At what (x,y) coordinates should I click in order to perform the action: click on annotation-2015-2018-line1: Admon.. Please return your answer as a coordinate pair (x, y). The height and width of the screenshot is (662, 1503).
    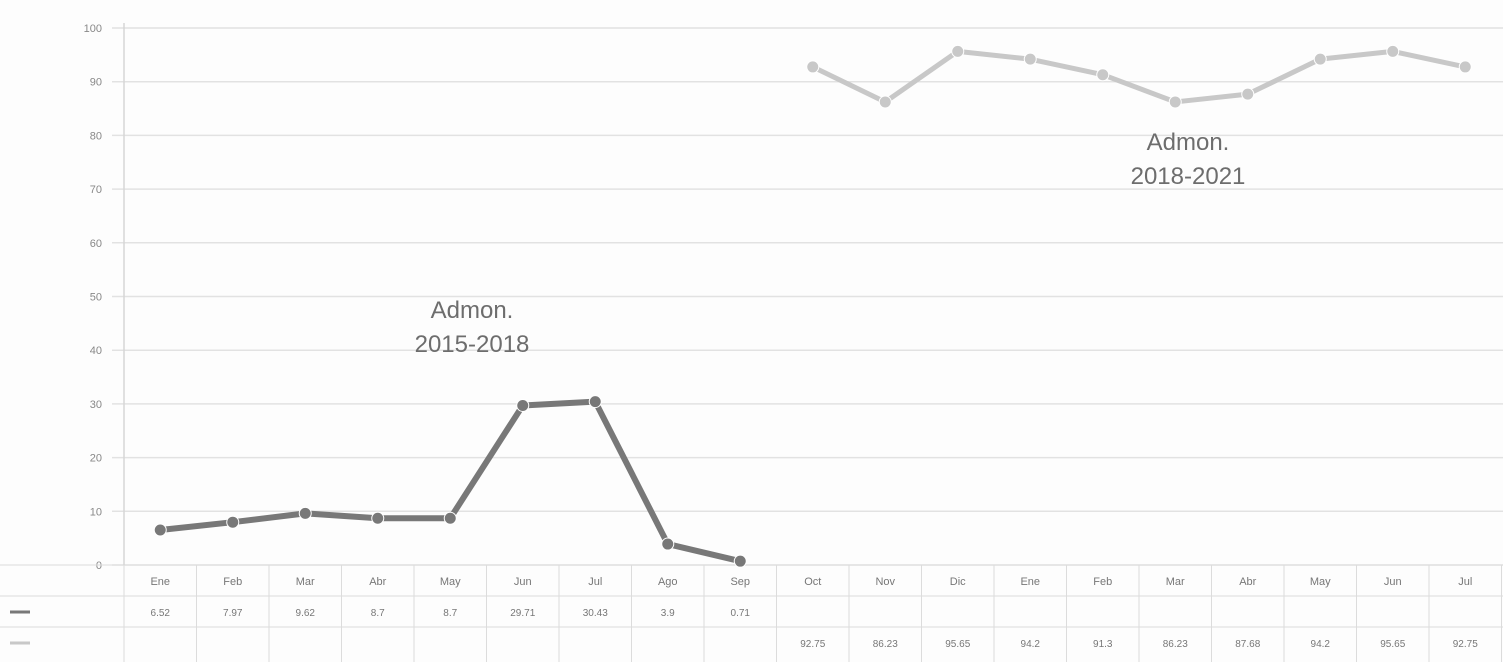
    Looking at the image, I should click on (472, 310).